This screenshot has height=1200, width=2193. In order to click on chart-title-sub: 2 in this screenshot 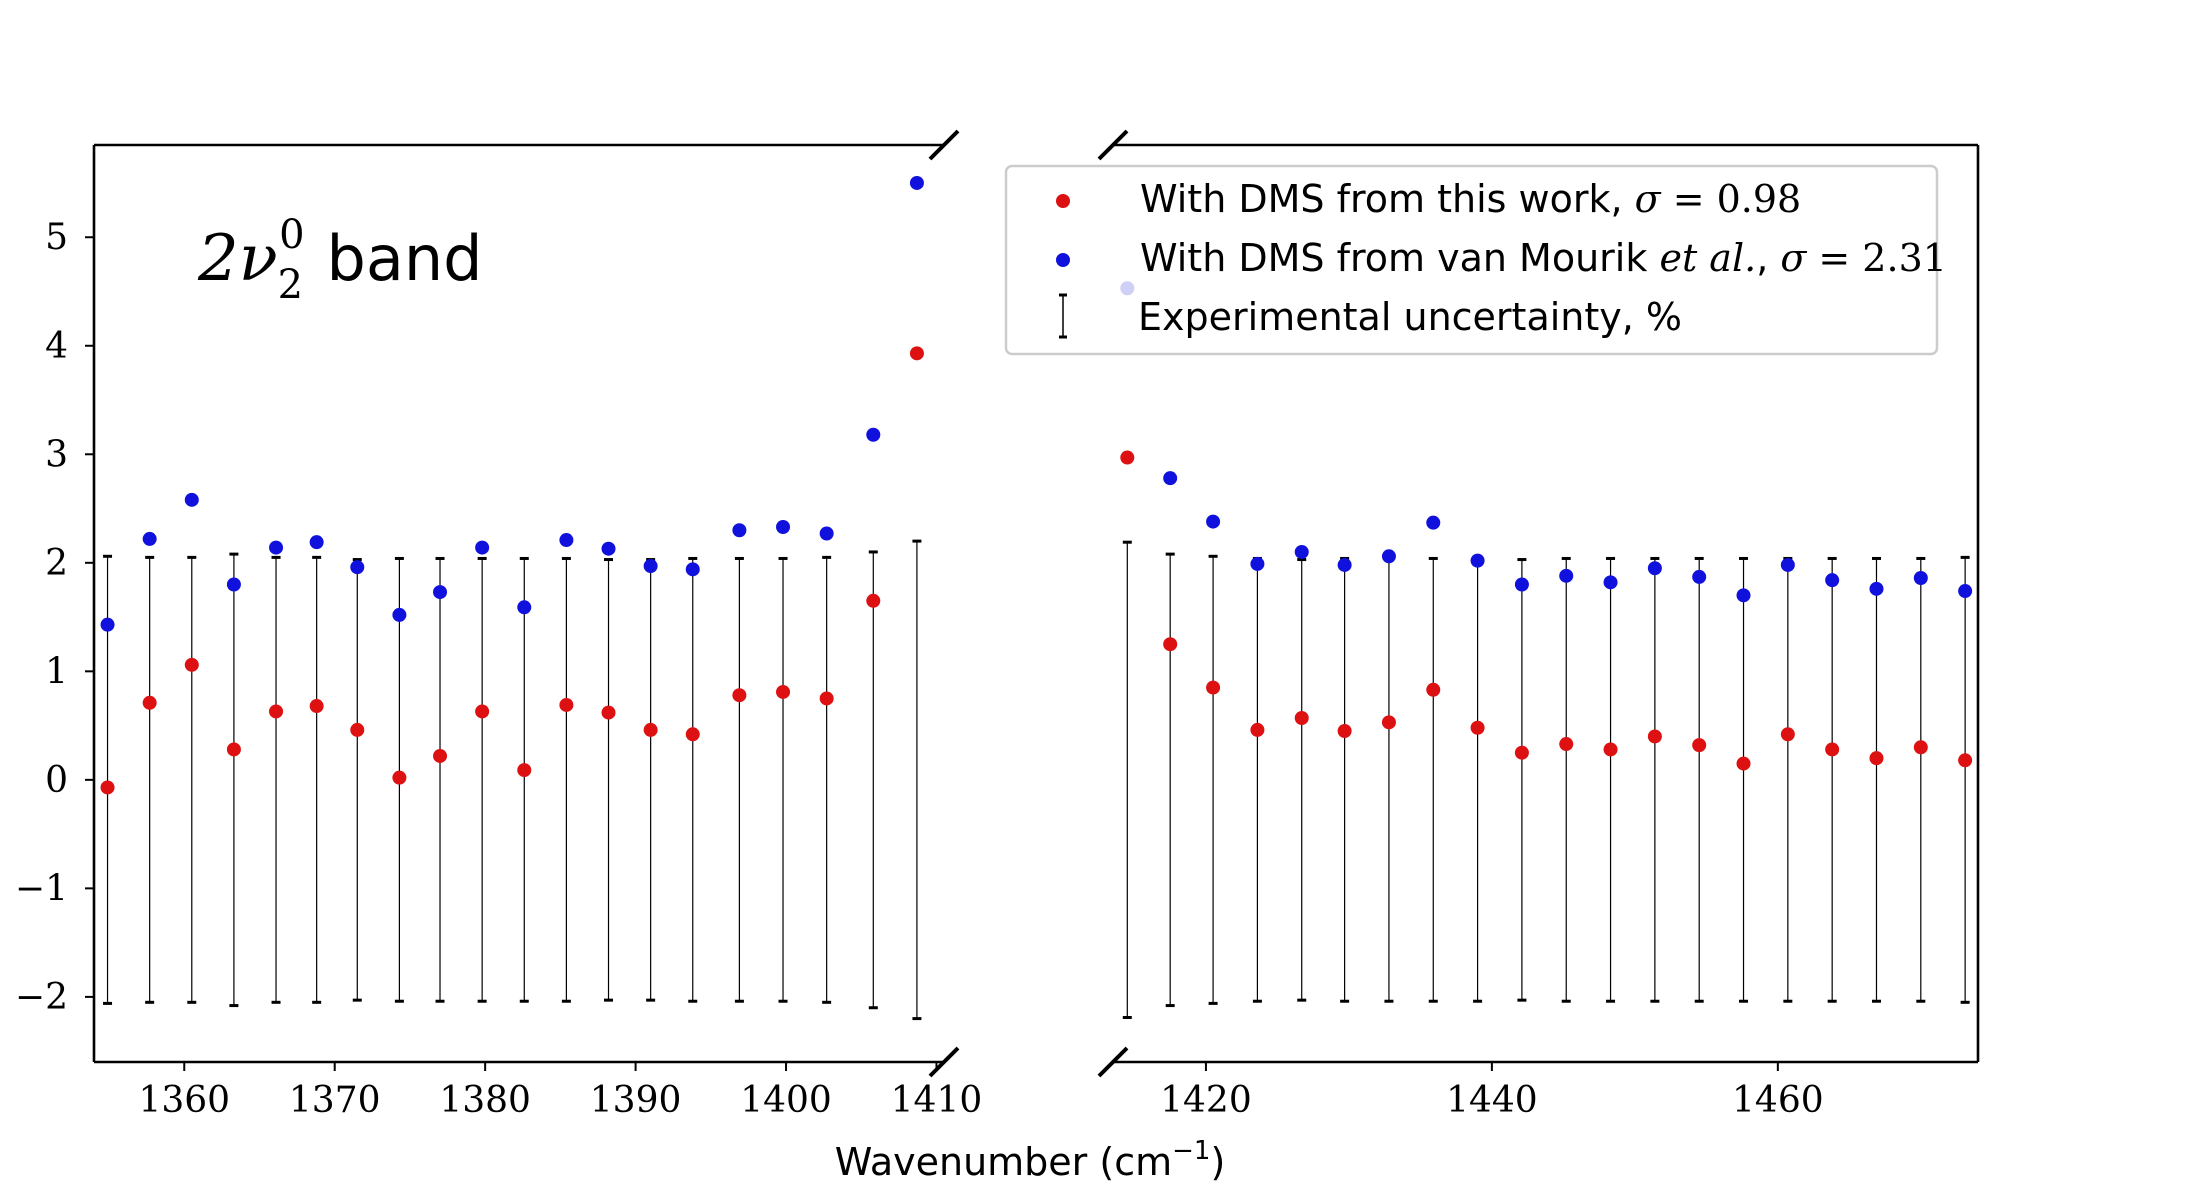, I will do `click(290, 285)`.